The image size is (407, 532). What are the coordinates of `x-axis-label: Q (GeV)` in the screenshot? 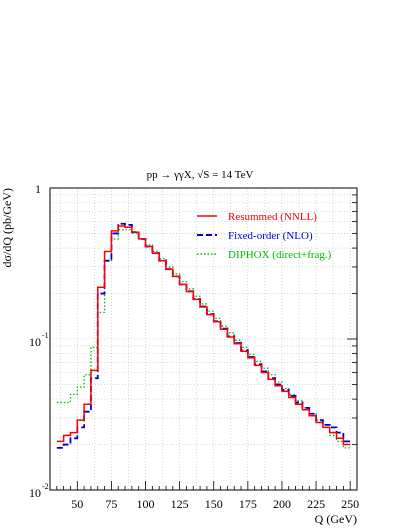 It's located at (336, 519).